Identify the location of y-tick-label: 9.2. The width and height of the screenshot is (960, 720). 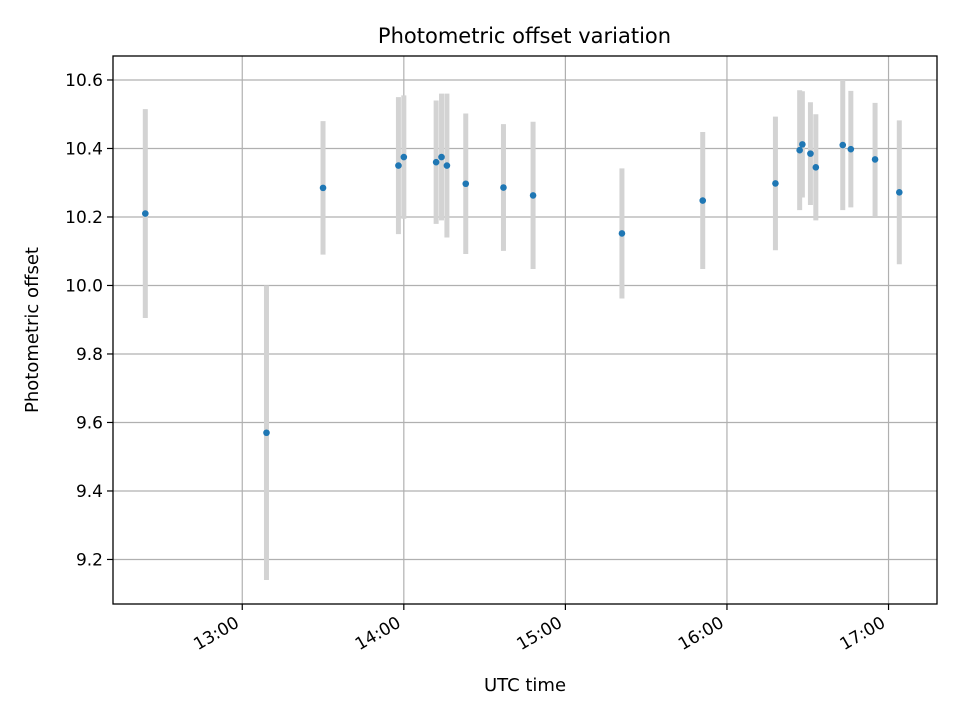
(89, 560).